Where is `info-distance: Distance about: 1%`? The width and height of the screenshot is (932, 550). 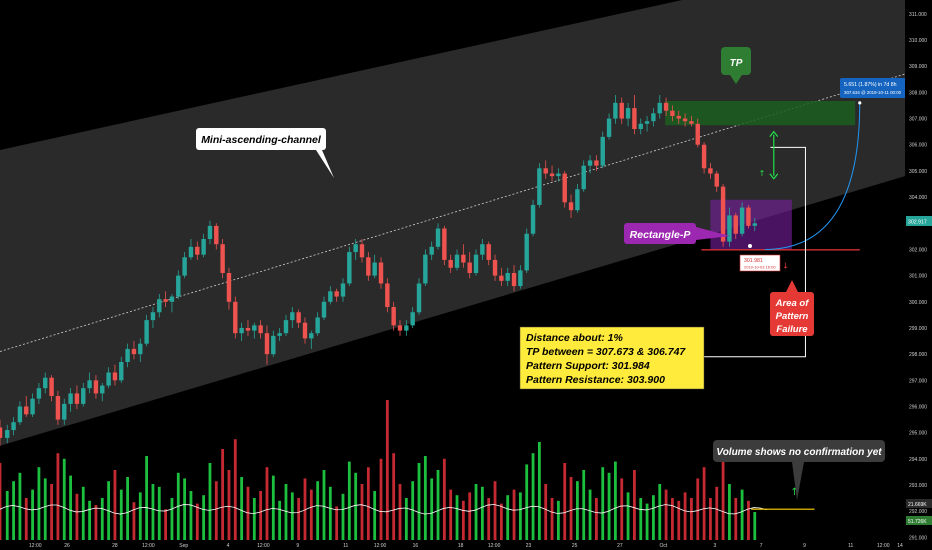 info-distance: Distance about: 1% is located at coordinates (575, 338).